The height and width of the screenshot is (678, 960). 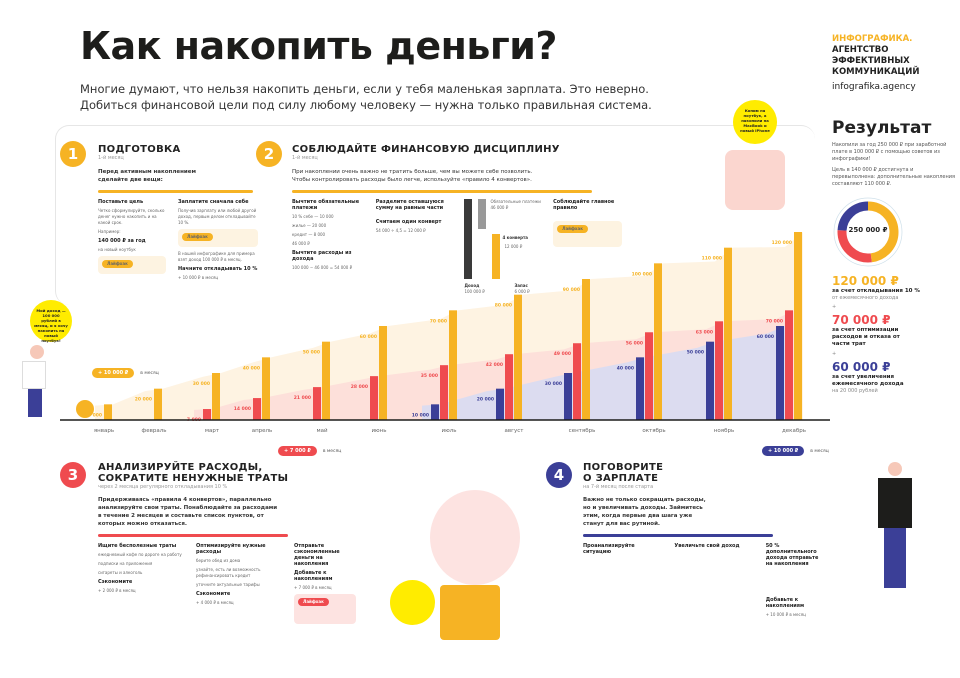 I want to click on bar-апрель, so click(x=266, y=388).